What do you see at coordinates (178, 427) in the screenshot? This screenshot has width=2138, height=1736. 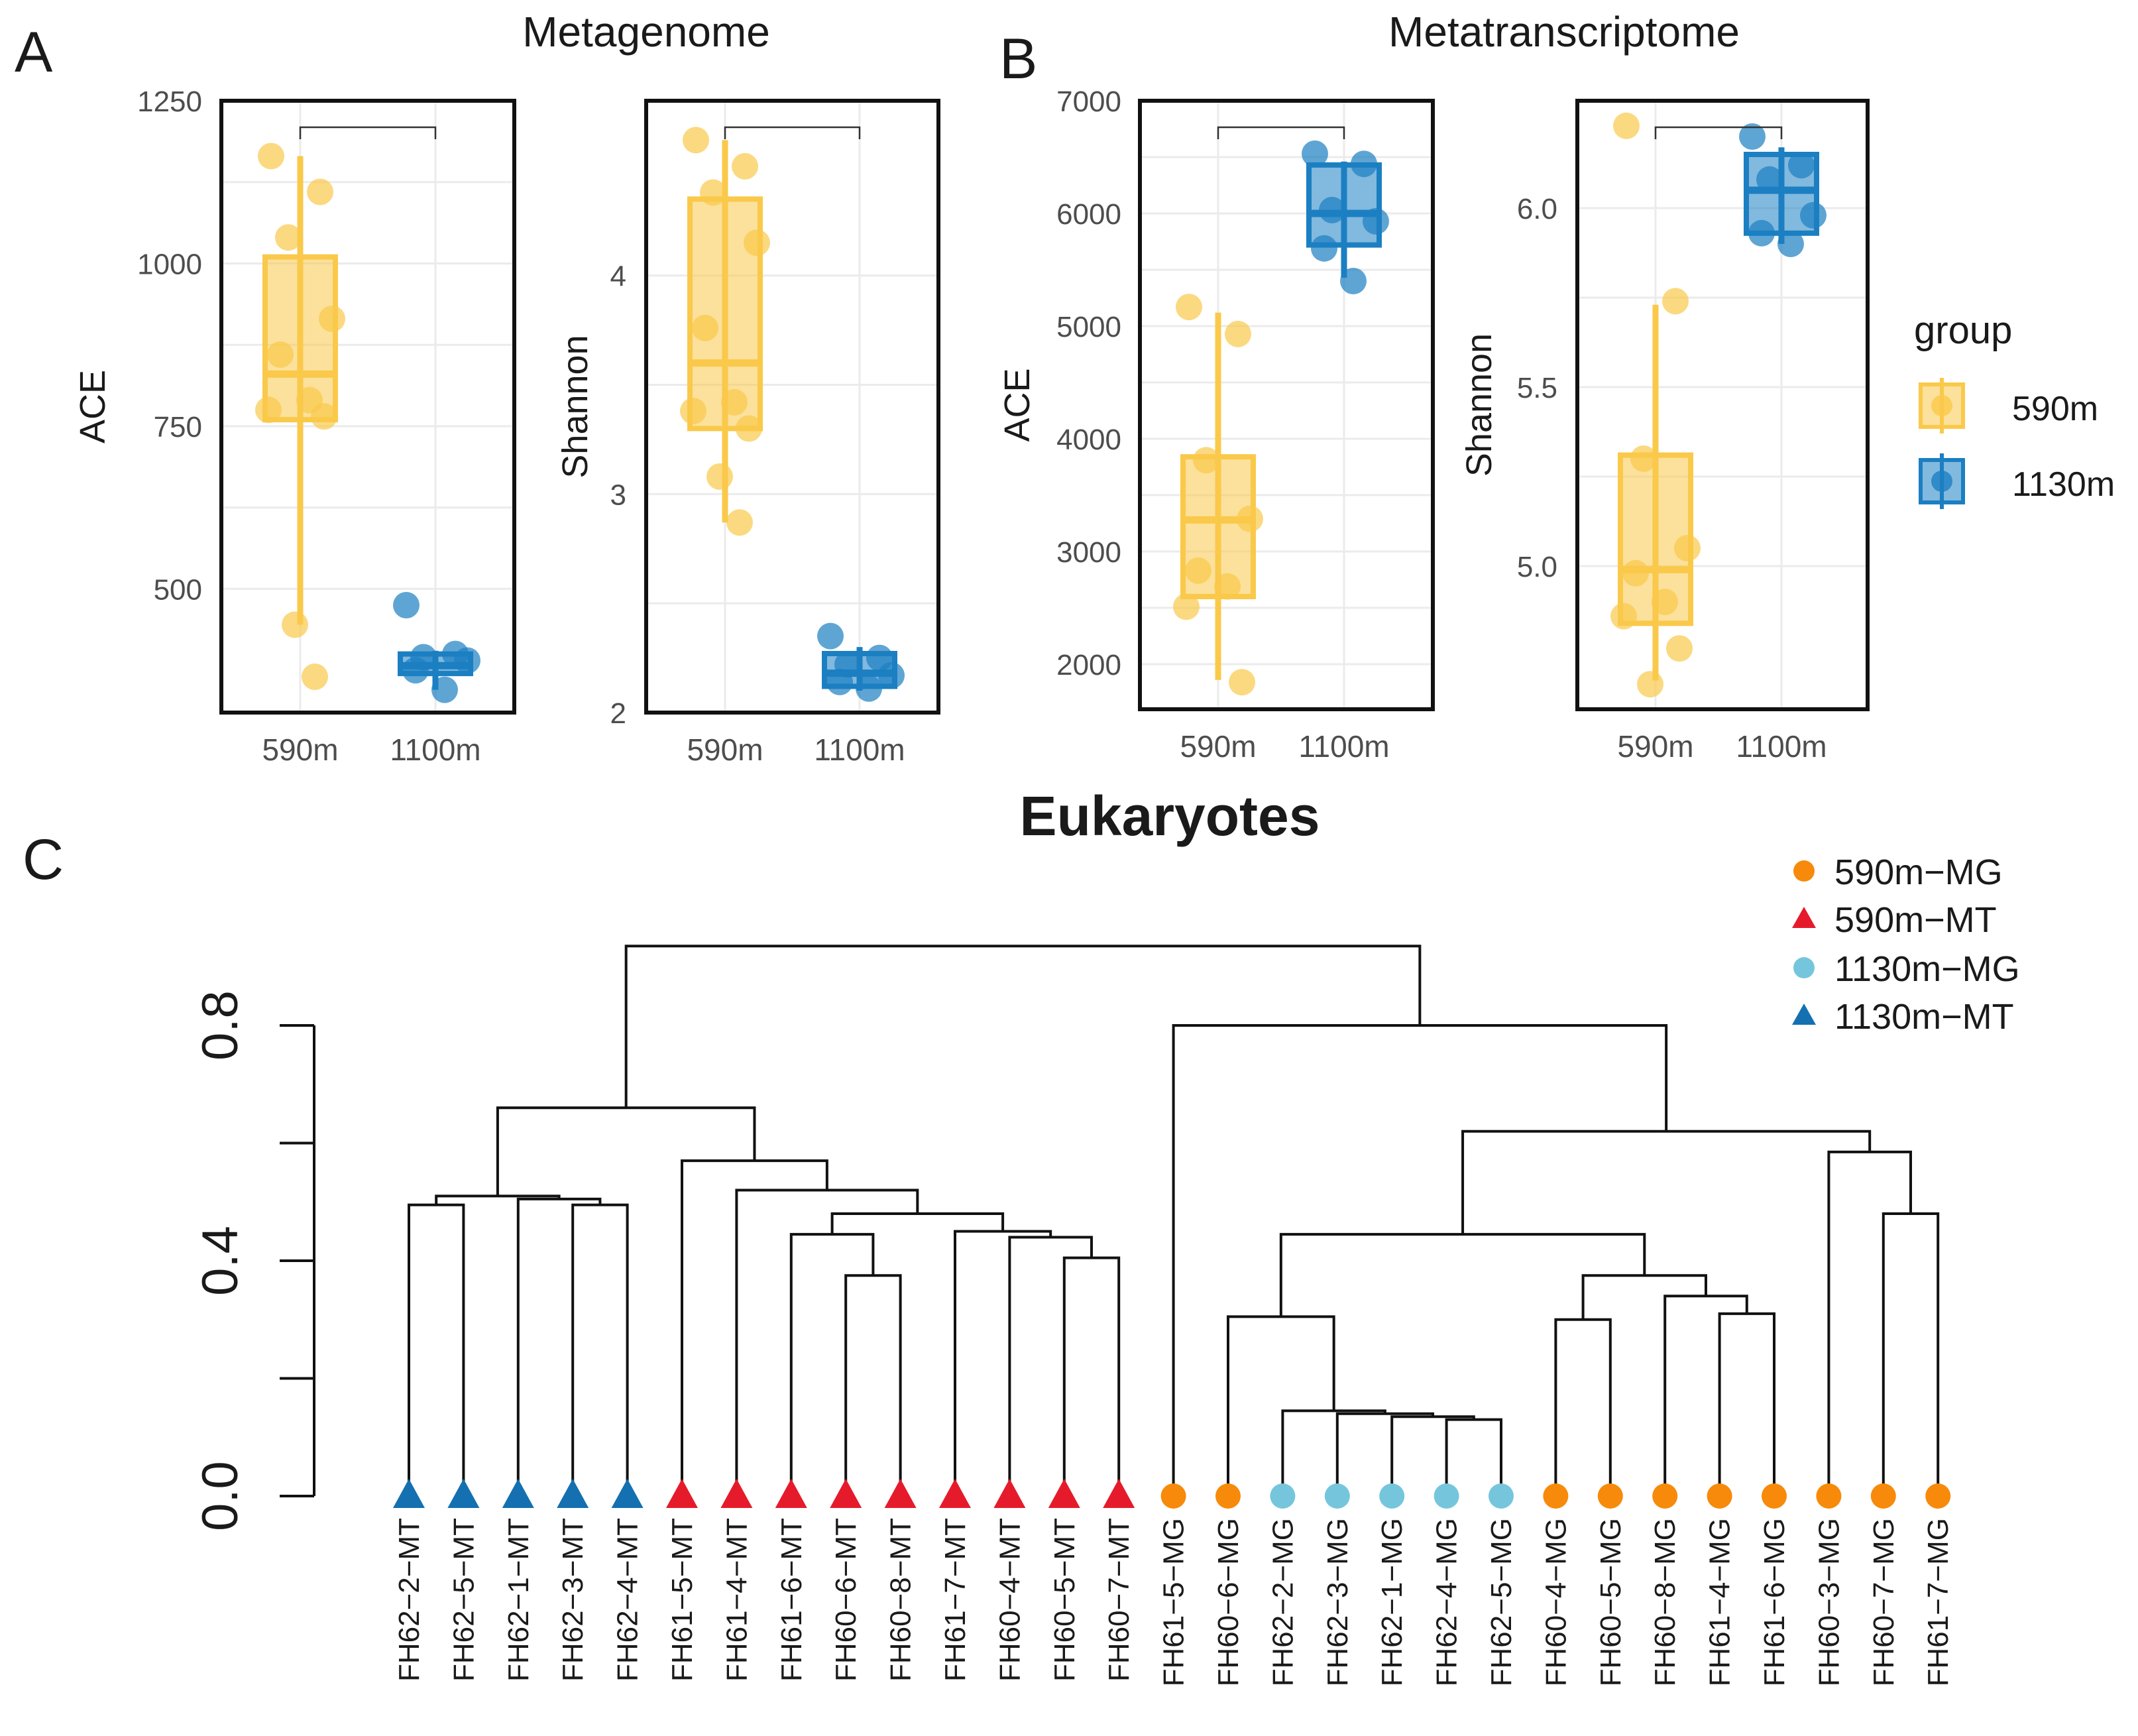 I see `y-tick-label: 750` at bounding box center [178, 427].